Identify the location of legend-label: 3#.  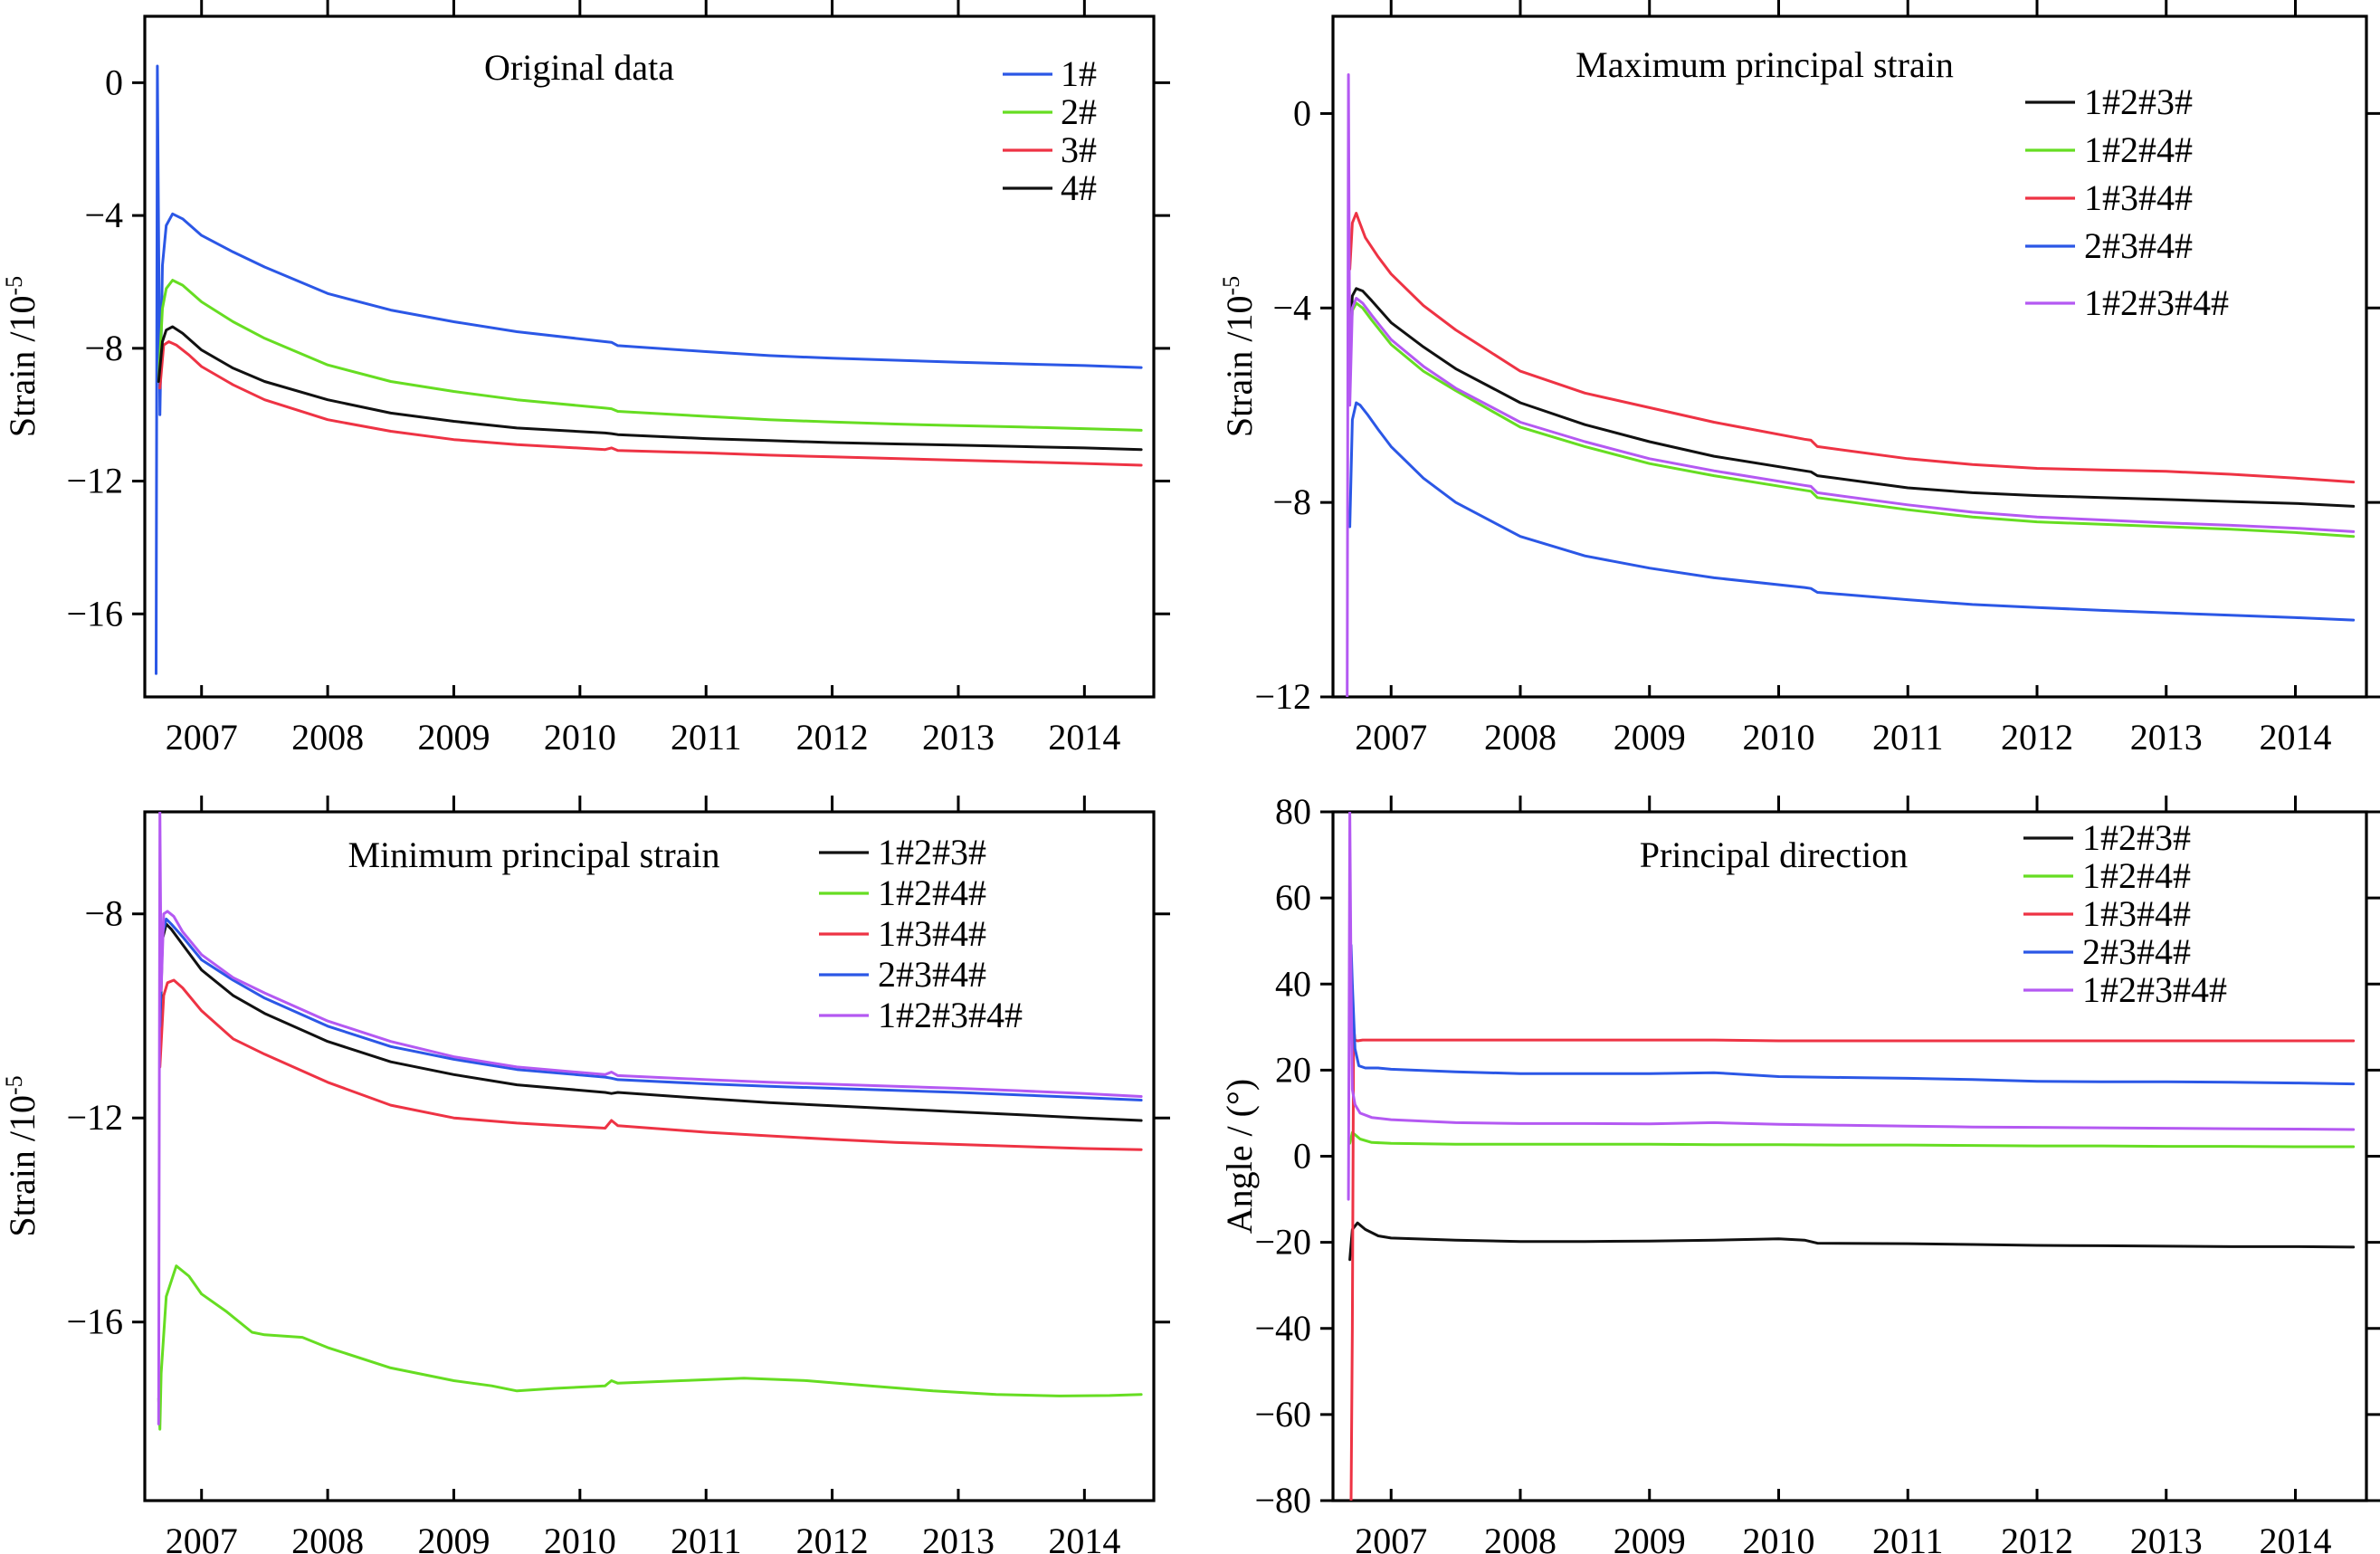
(1079, 149).